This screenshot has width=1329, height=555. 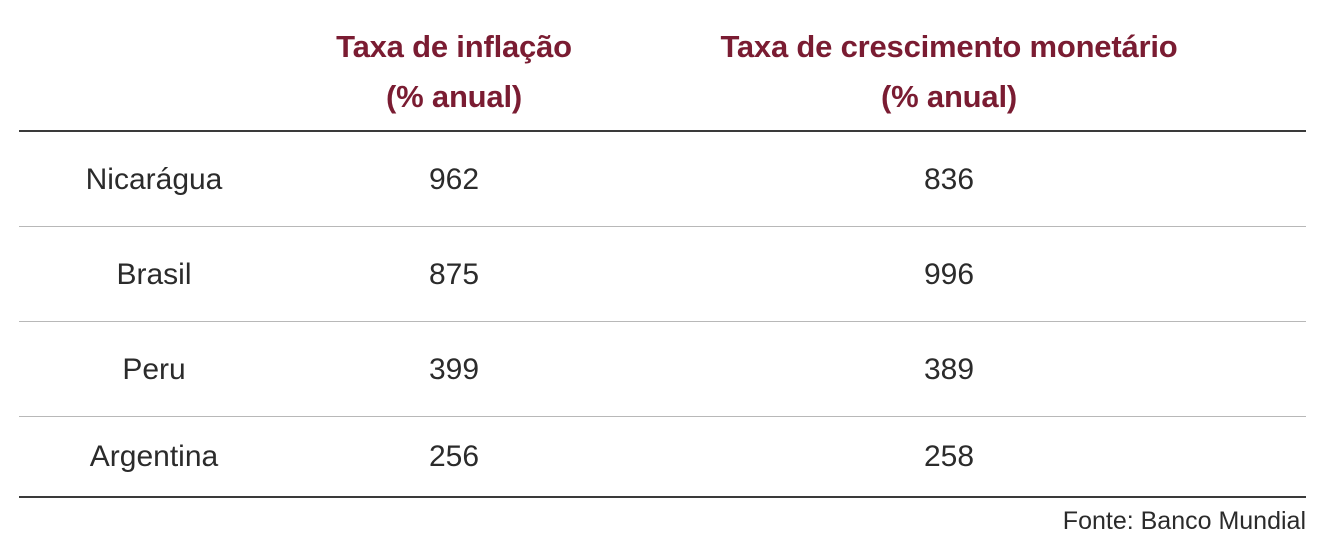 I want to click on header-rule, so click(x=662, y=131).